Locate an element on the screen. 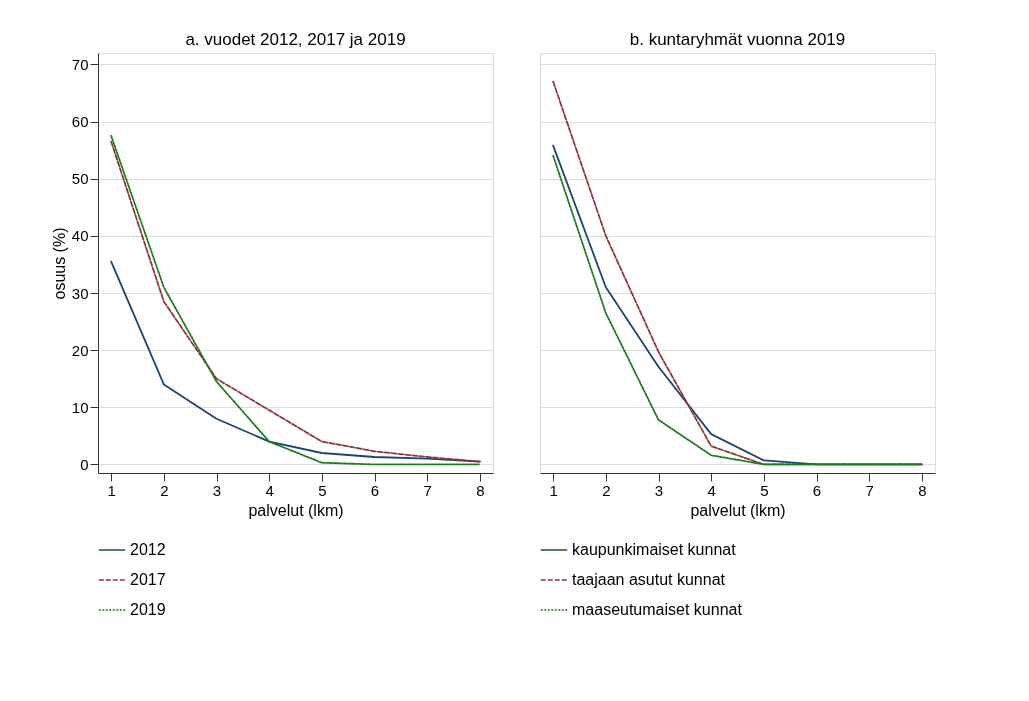  legend-label: maaseutumaiset kunnat is located at coordinates (657, 609).